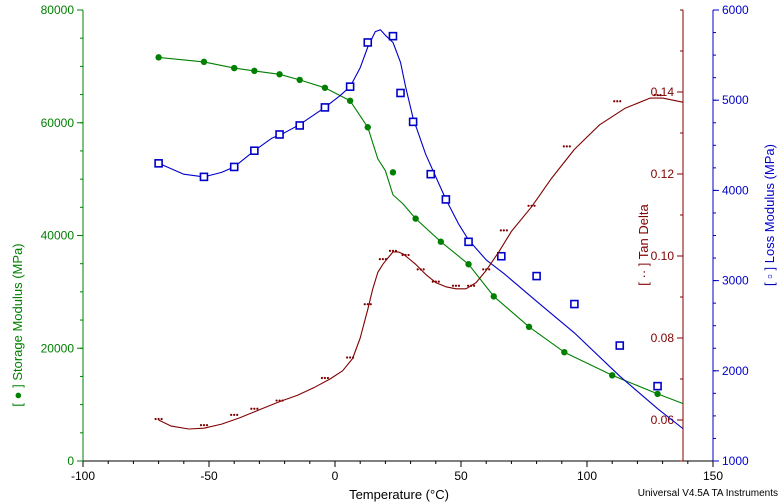  I want to click on x-tick-label: -100, so click(83, 476).